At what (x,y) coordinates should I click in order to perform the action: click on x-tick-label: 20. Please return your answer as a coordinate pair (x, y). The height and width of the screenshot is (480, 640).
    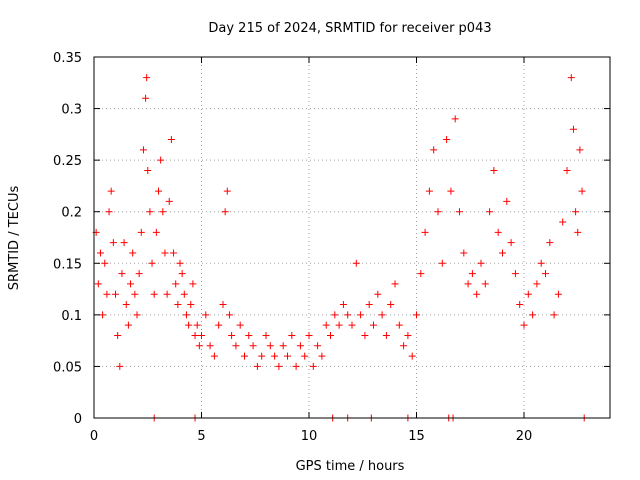
    Looking at the image, I should click on (524, 436).